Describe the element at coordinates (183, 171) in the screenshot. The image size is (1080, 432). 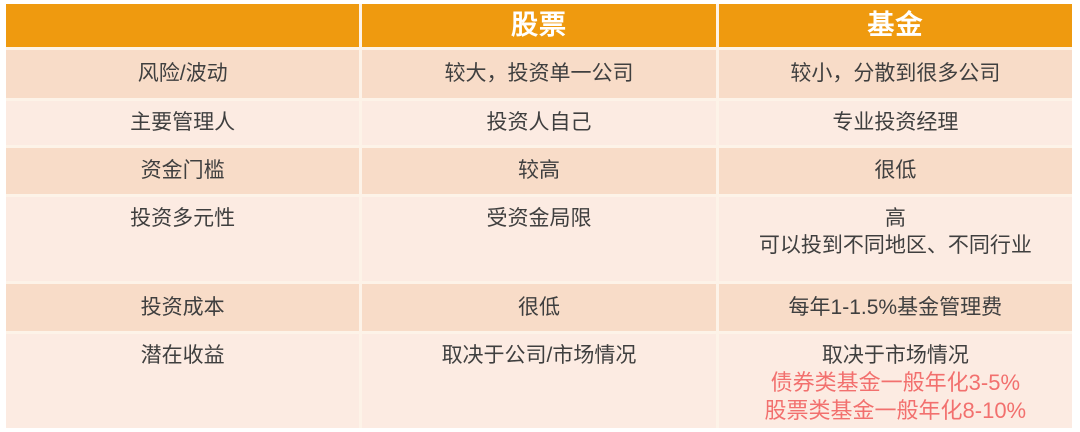
I see `row-label-threshold: 资金门槛` at that location.